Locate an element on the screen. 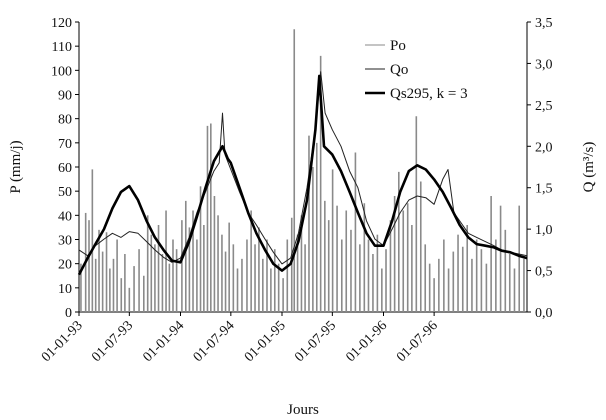 The width and height of the screenshot is (606, 420). right-tick-label: 1,0 is located at coordinates (544, 230).